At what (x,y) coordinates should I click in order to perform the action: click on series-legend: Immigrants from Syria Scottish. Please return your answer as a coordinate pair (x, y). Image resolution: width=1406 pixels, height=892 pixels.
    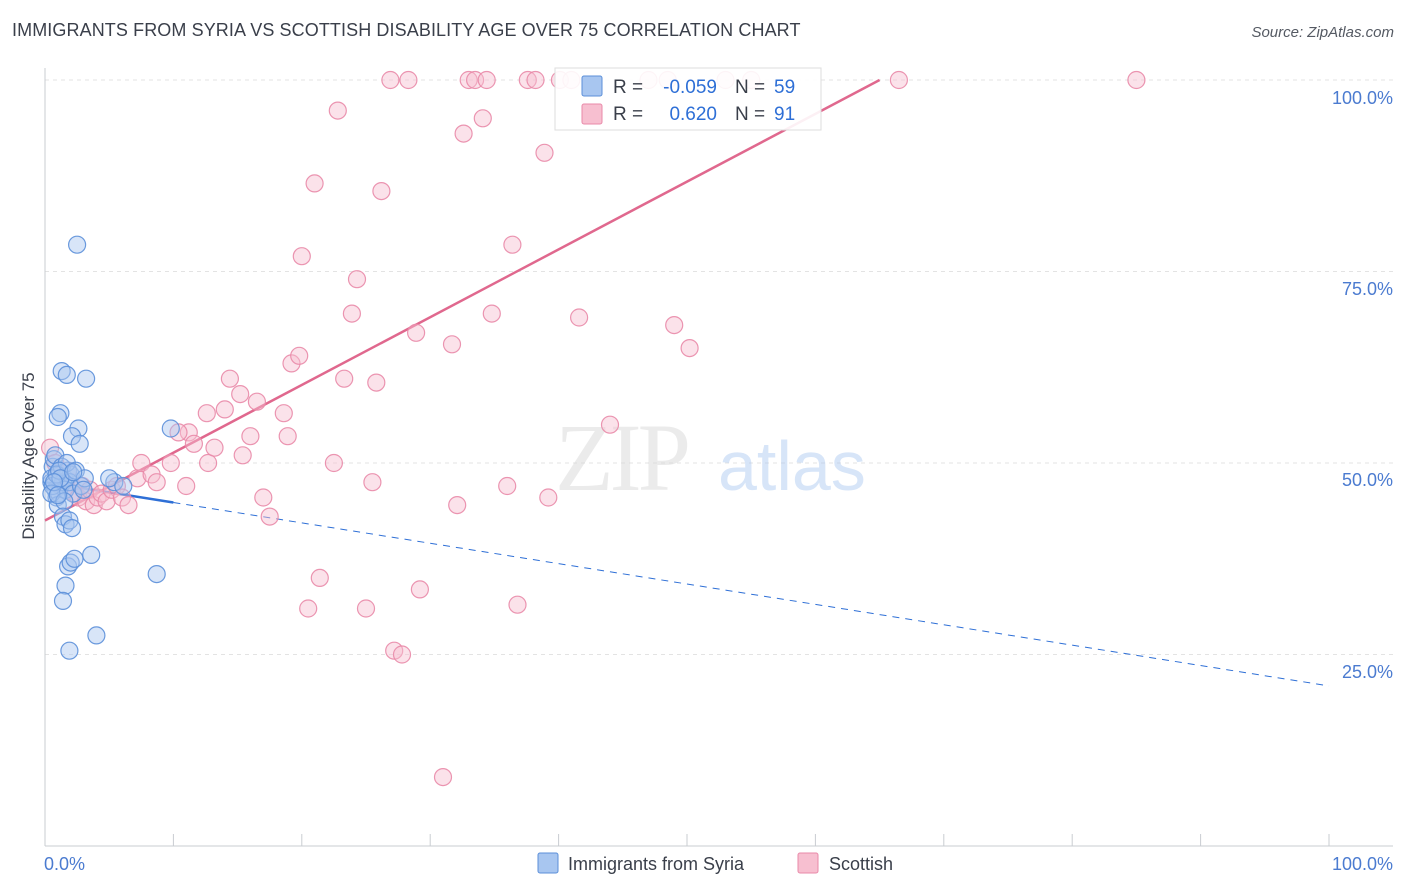
    Looking at the image, I should click on (715, 863).